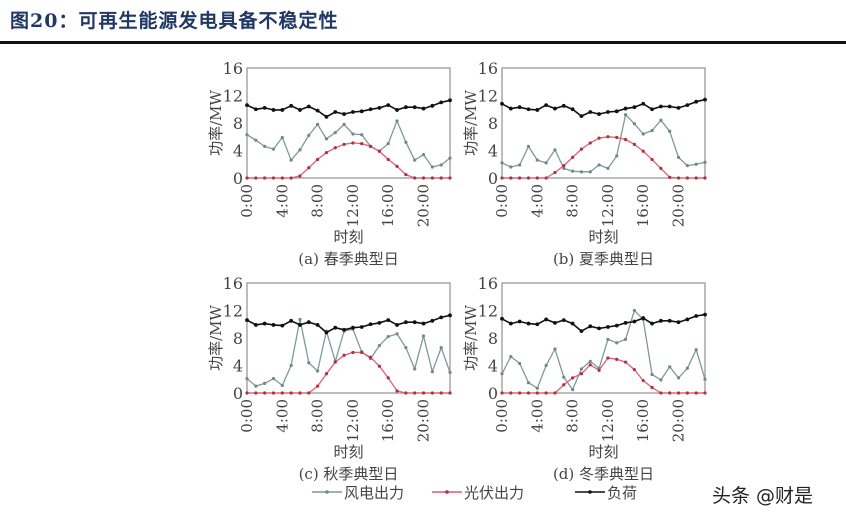  I want to click on figure-title: 图20：可再生能源发电具备不稳定性, so click(174, 21).